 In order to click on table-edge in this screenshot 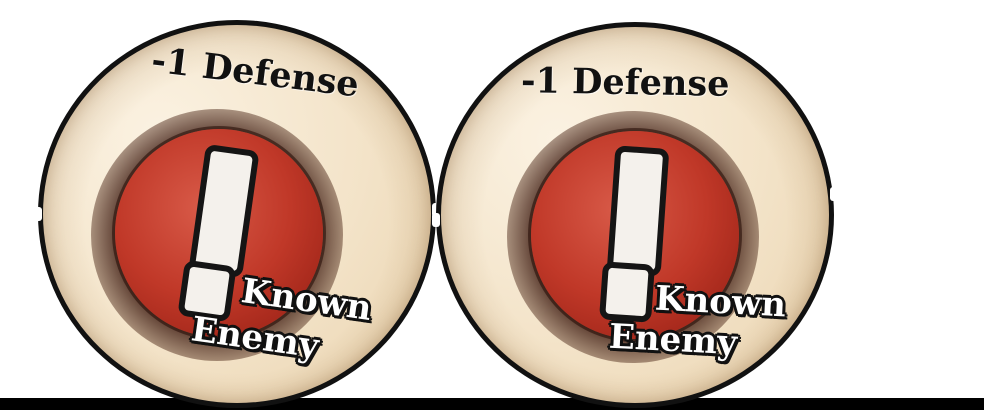, I will do `click(492, 404)`.